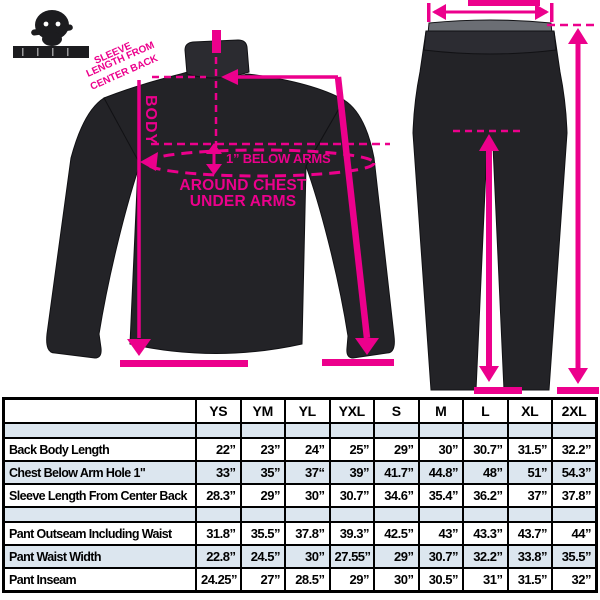 This screenshot has width=600, height=600. I want to click on size-value-cell: 42.5”, so click(396, 533).